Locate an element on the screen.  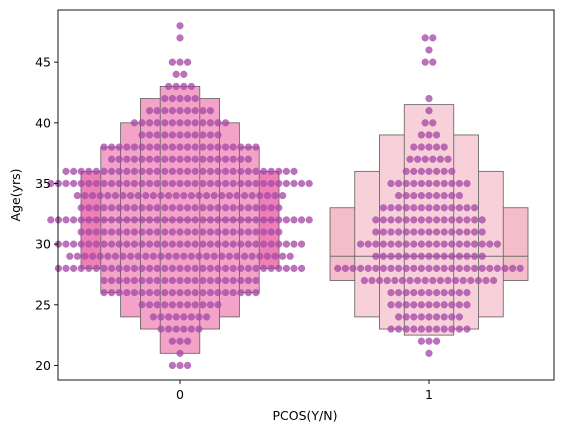
x-tick-label: 1 is located at coordinates (429, 394).